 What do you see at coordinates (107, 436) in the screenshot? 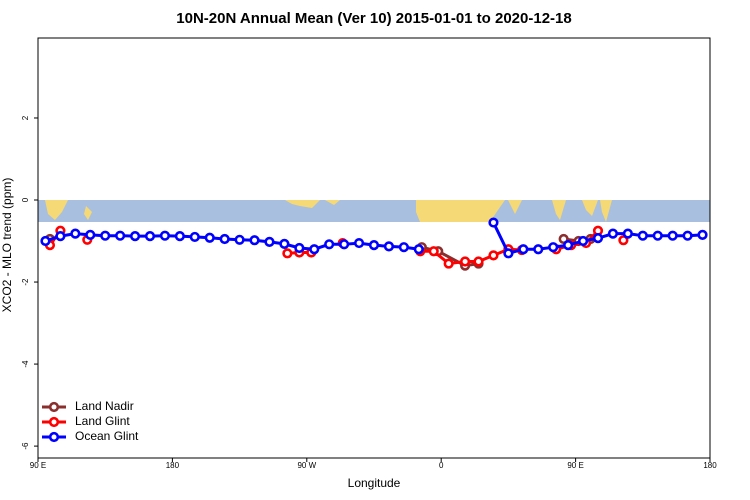
I see `legend-label: Ocean Glint` at bounding box center [107, 436].